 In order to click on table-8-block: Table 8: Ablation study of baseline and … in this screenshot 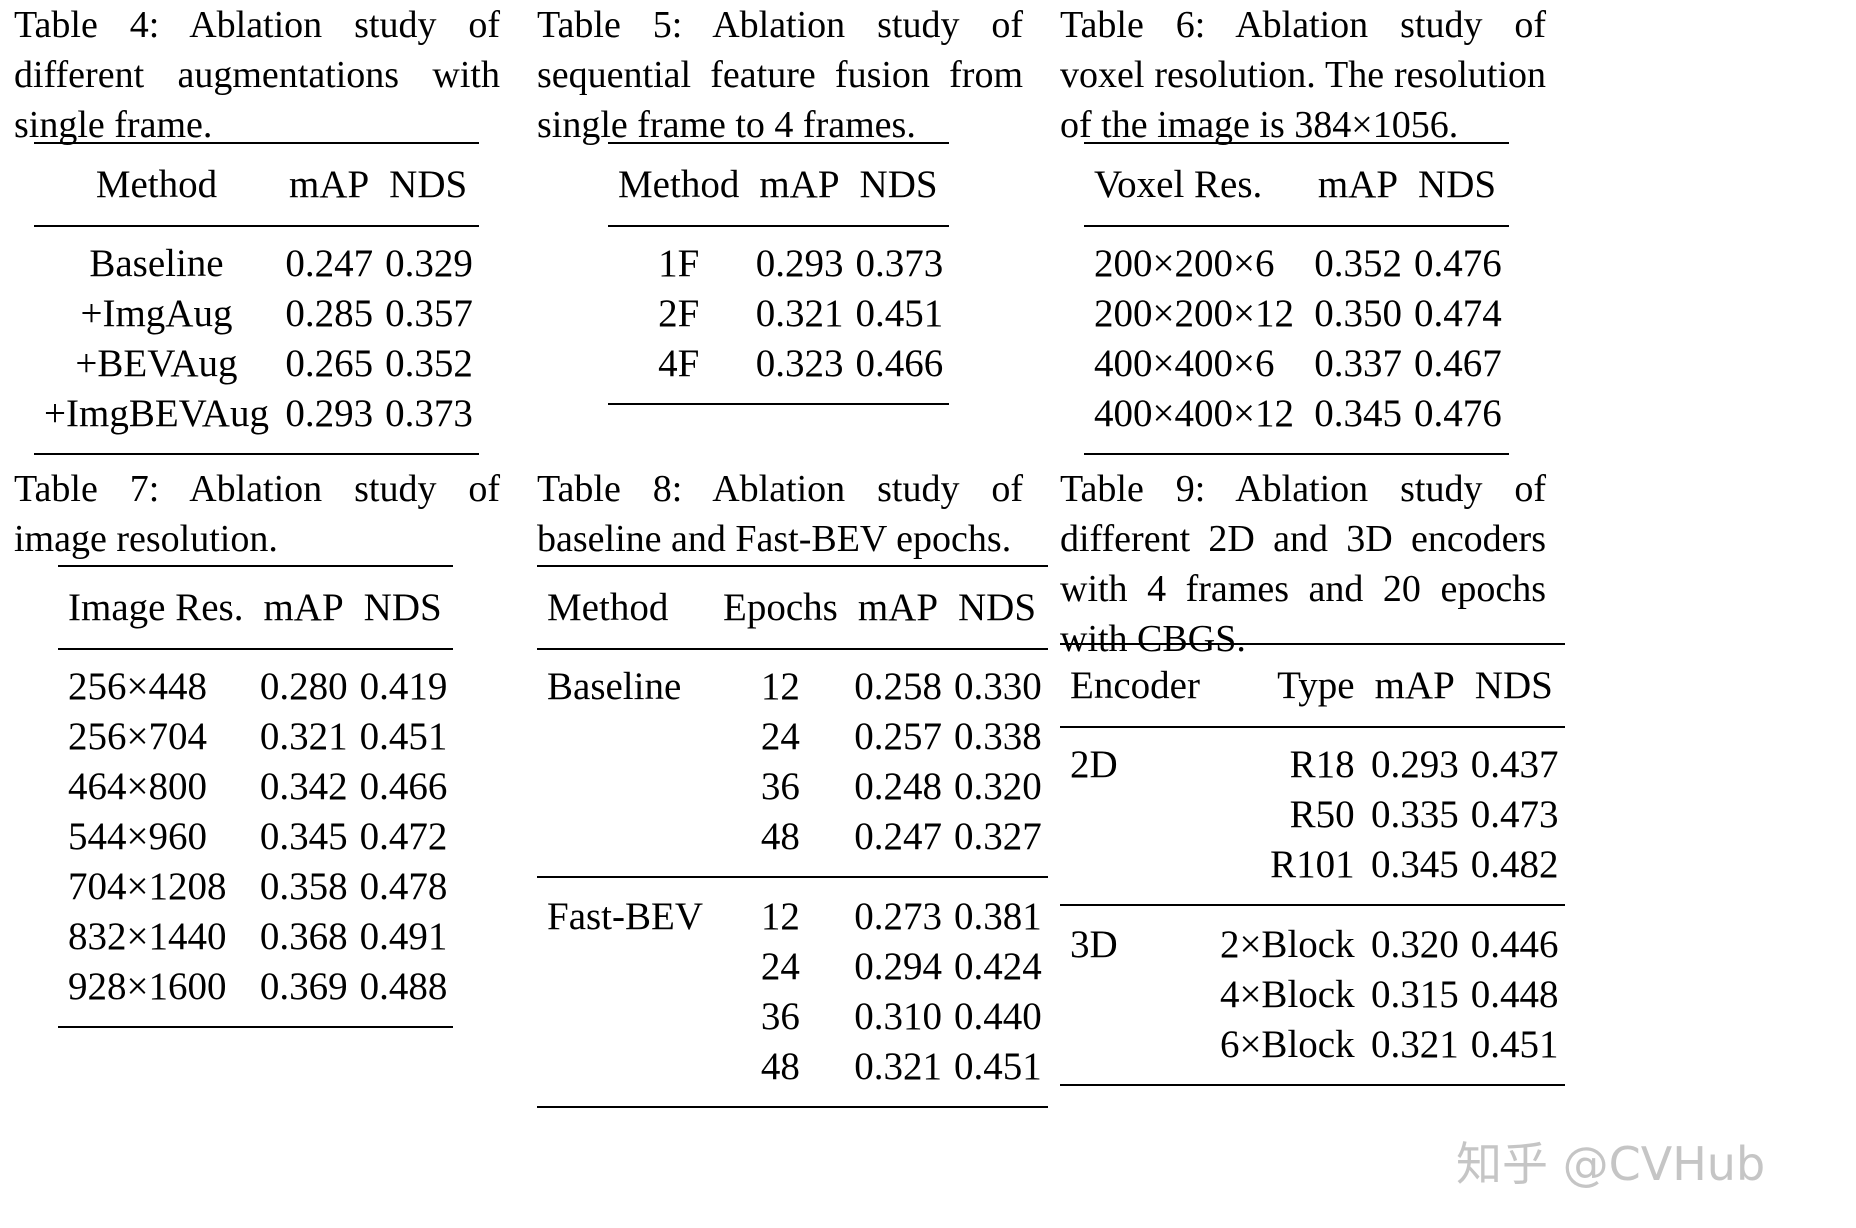, I will do `click(780, 514)`.